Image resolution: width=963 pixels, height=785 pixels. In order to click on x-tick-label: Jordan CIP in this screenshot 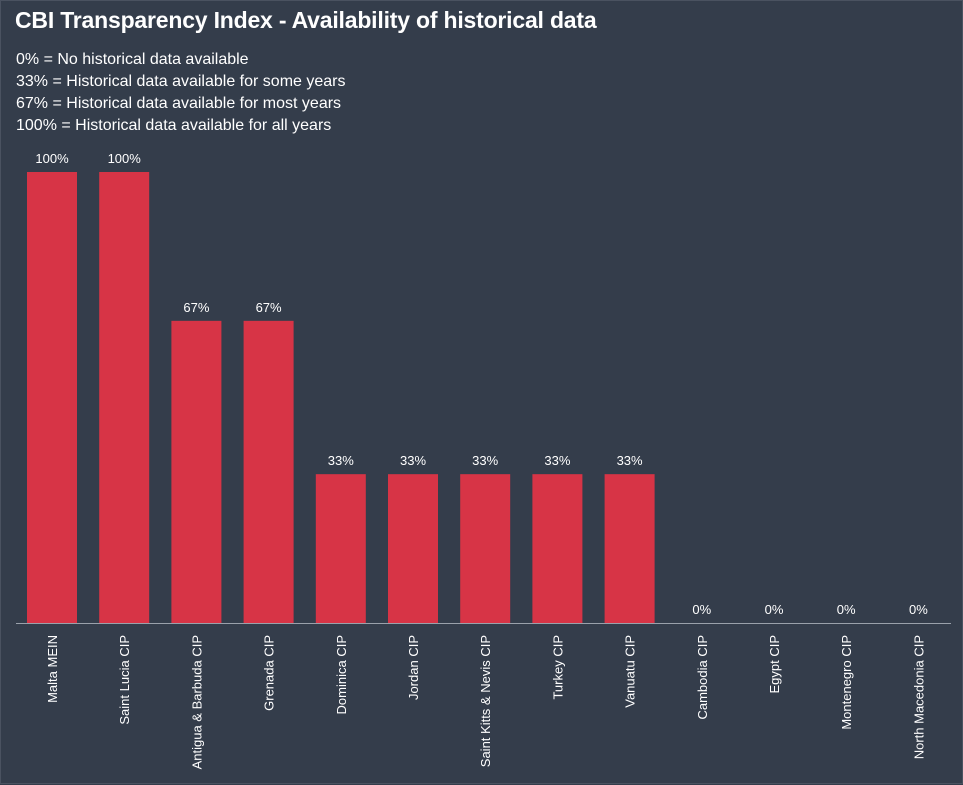, I will do `click(413, 667)`.